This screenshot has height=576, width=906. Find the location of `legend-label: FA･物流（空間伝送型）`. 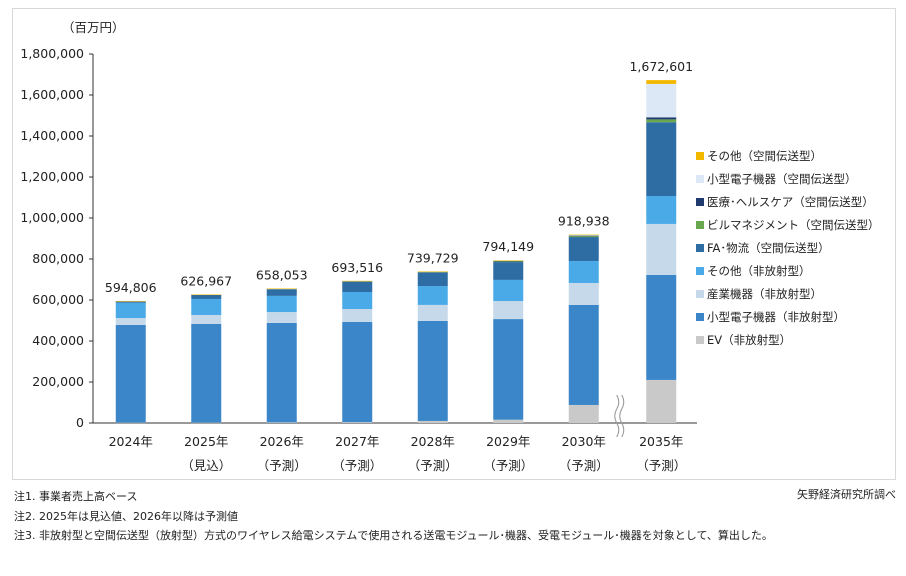

legend-label: FA･物流（空間伝送型） is located at coordinates (768, 247).